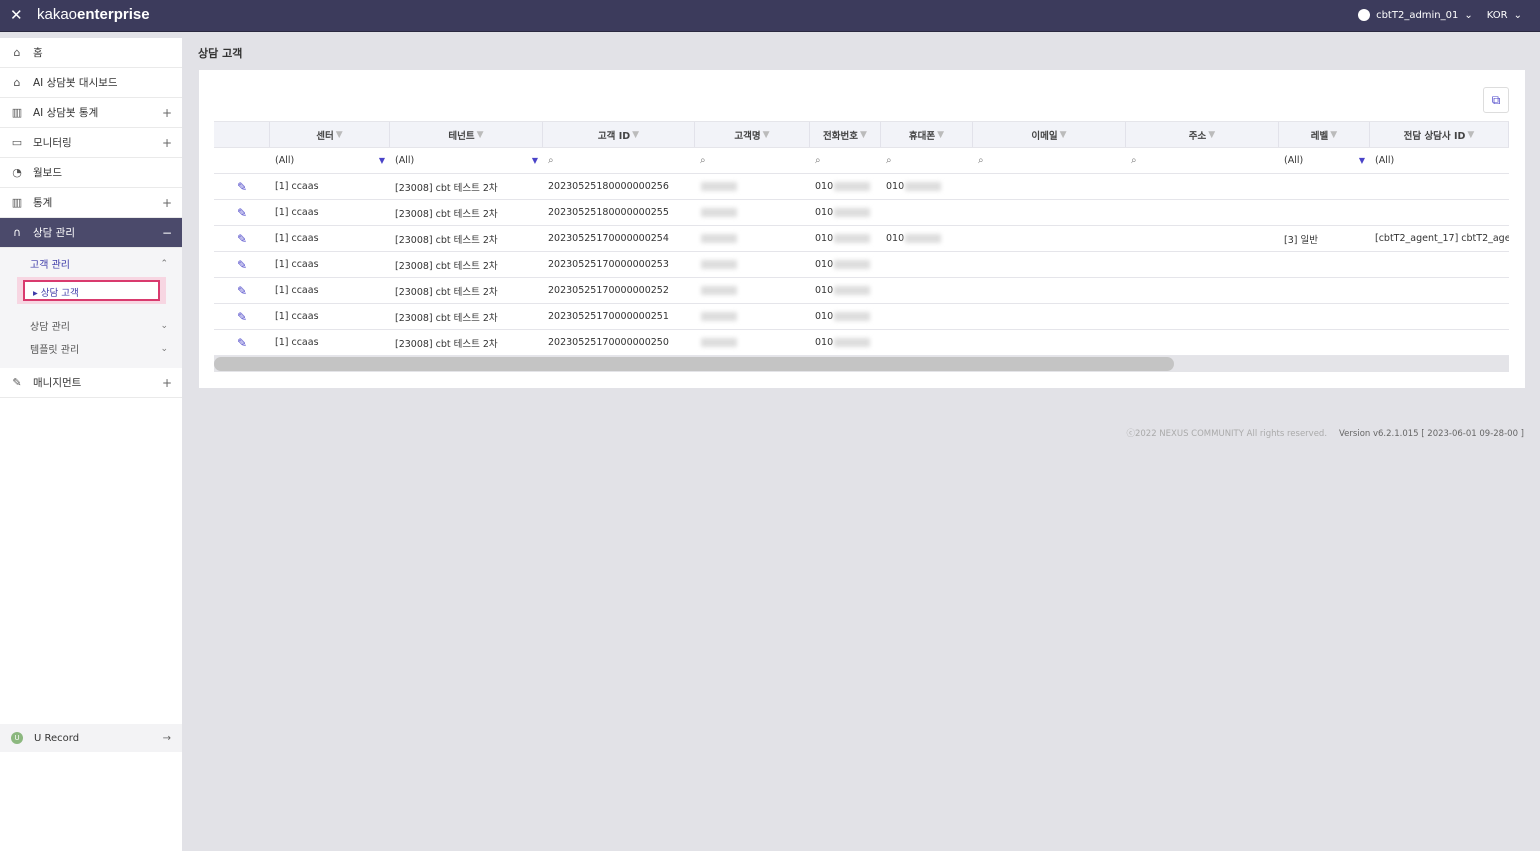 The width and height of the screenshot is (1540, 851). What do you see at coordinates (99, 265) in the screenshot?
I see `submenu-customer-management: 고객 관리 ⌃` at bounding box center [99, 265].